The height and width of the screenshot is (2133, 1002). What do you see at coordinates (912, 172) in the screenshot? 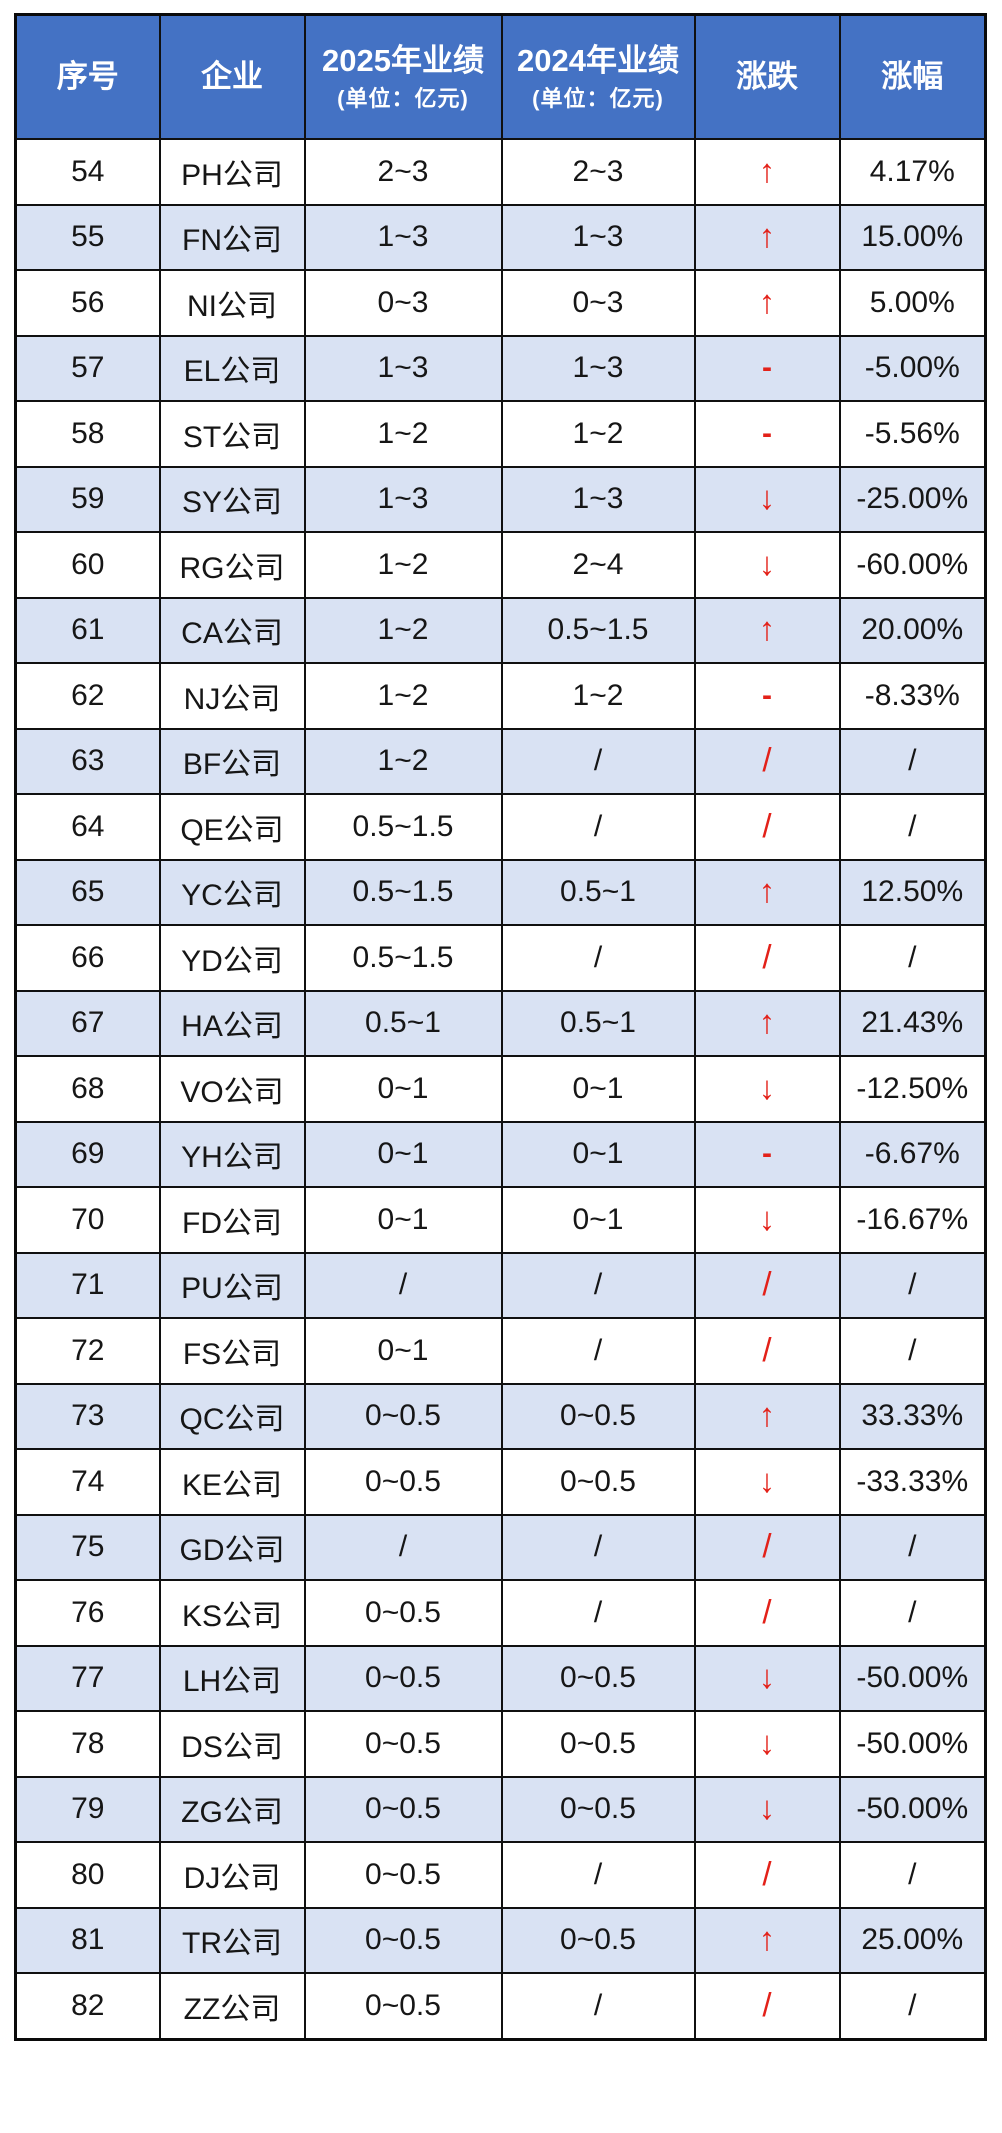
I see `change-cell: 4.17%` at bounding box center [912, 172].